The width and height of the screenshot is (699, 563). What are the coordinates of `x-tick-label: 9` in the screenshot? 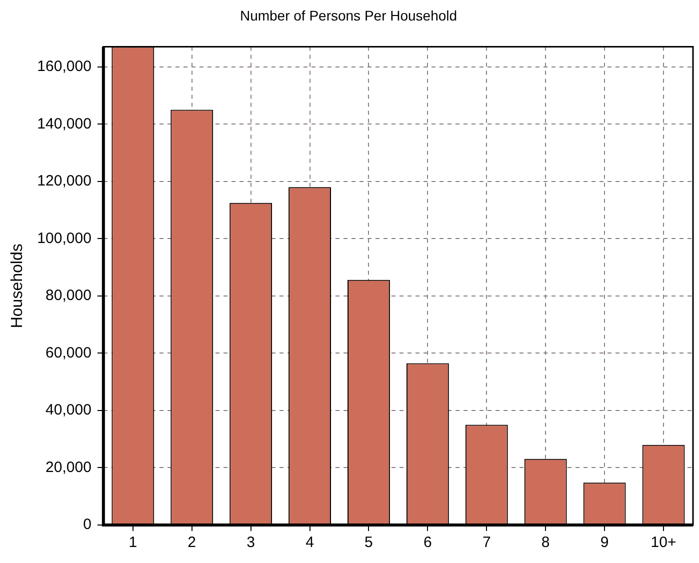 It's located at (604, 543).